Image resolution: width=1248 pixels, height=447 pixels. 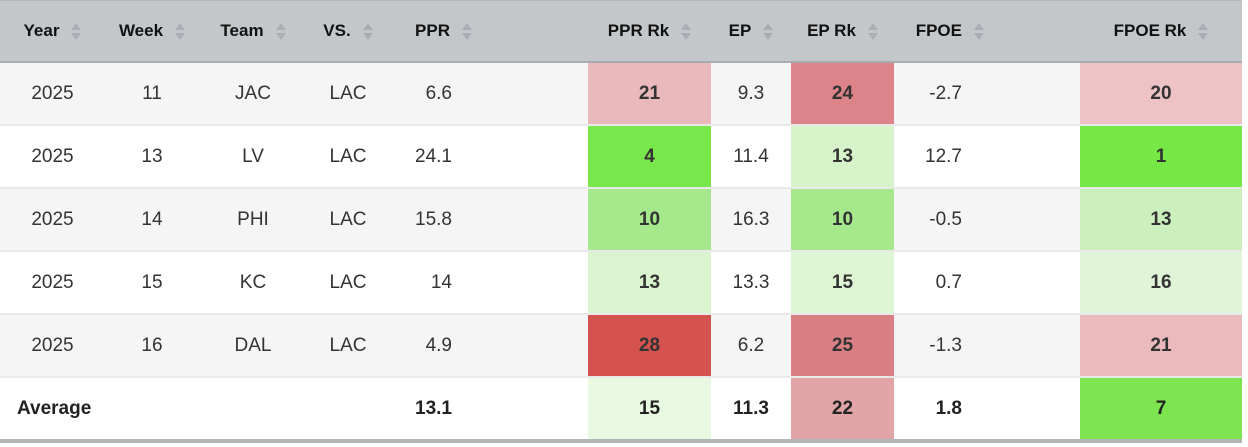 I want to click on column-header-label: FPOE Rk, so click(x=1150, y=31).